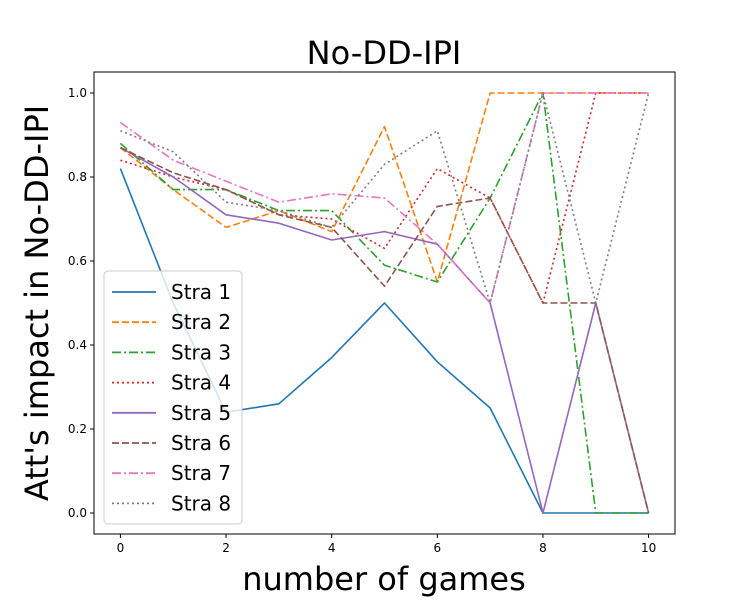  Describe the element at coordinates (201, 352) in the screenshot. I see `legend-label-stra-3: Stra 3` at that location.